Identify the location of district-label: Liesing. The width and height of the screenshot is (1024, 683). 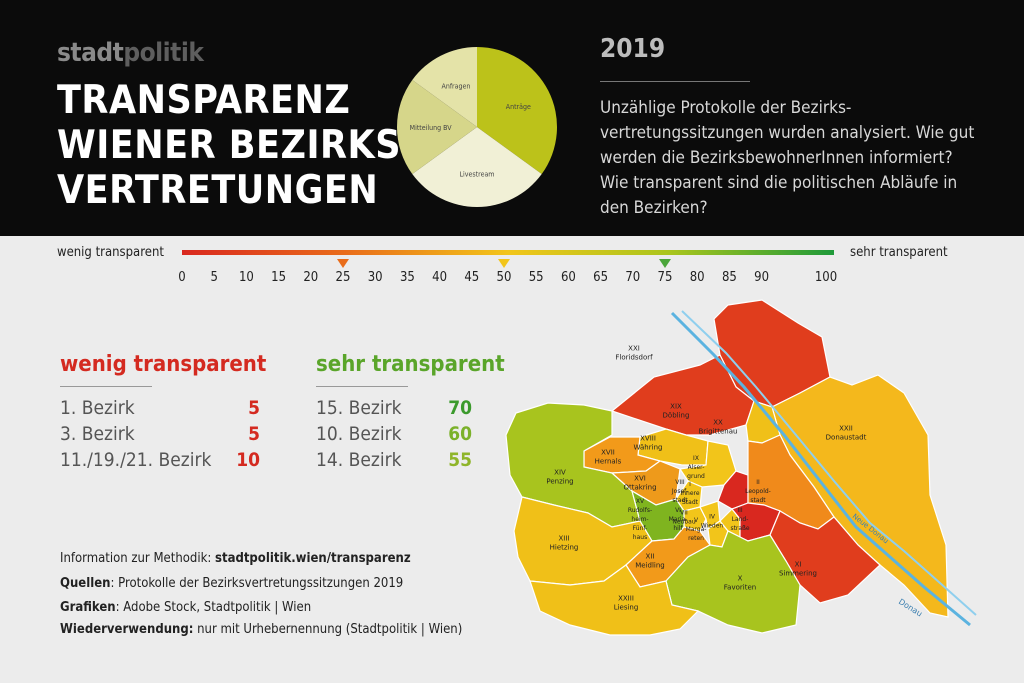
(626, 608).